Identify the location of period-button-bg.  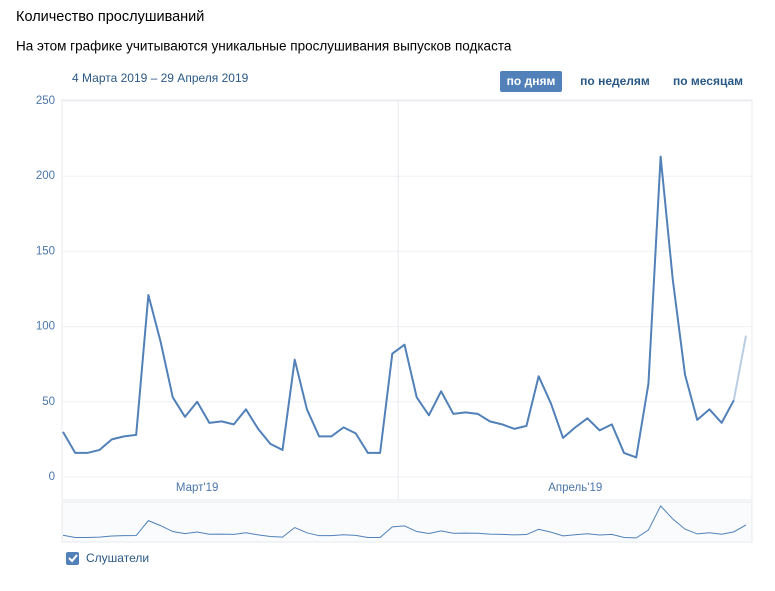
(531, 81).